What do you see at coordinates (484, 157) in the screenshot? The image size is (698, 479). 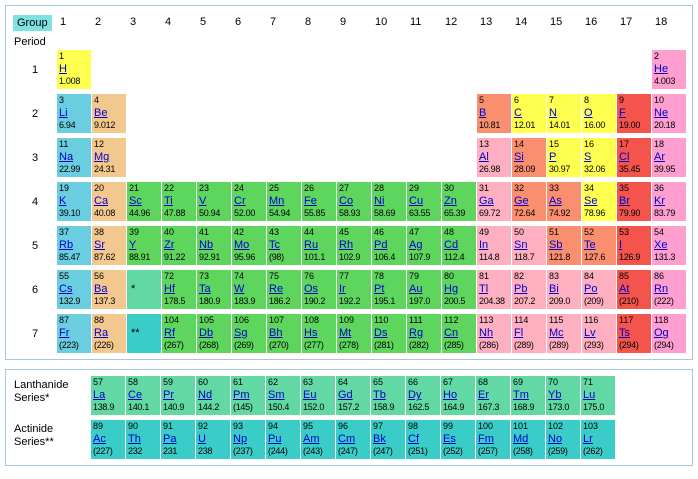 I see `element-link-Al: Al` at bounding box center [484, 157].